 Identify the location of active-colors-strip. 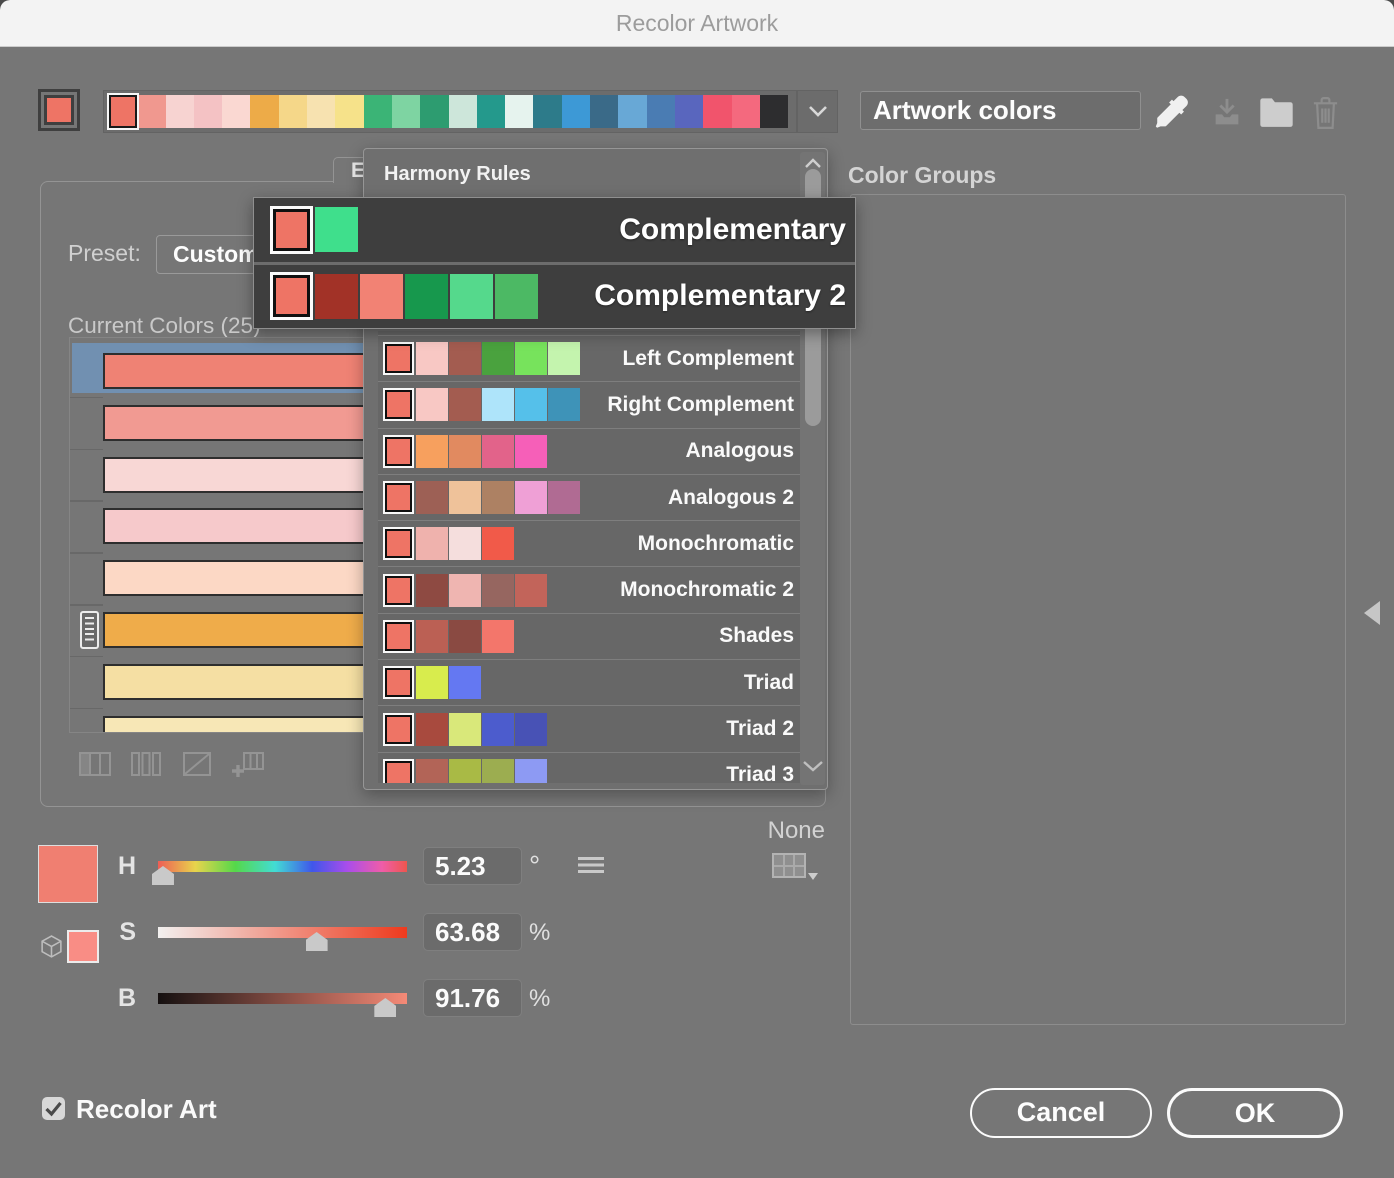
(450, 111).